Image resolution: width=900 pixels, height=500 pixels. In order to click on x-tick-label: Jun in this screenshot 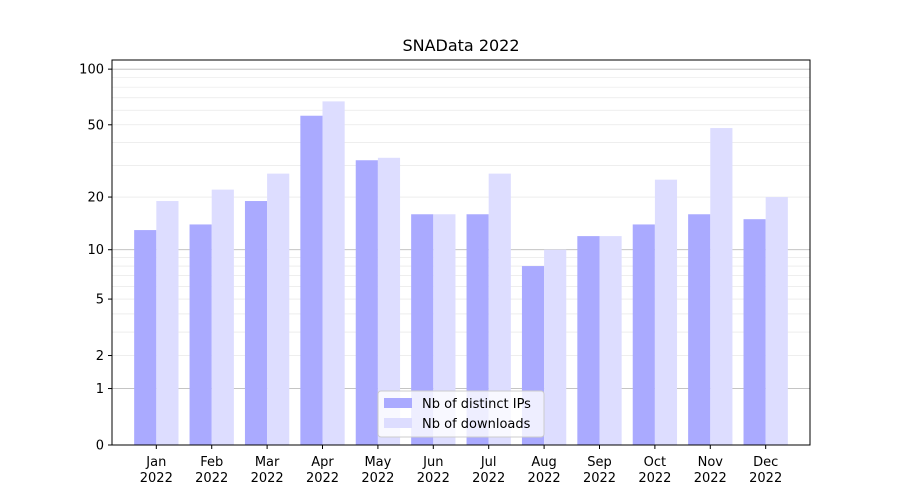, I will do `click(432, 462)`.